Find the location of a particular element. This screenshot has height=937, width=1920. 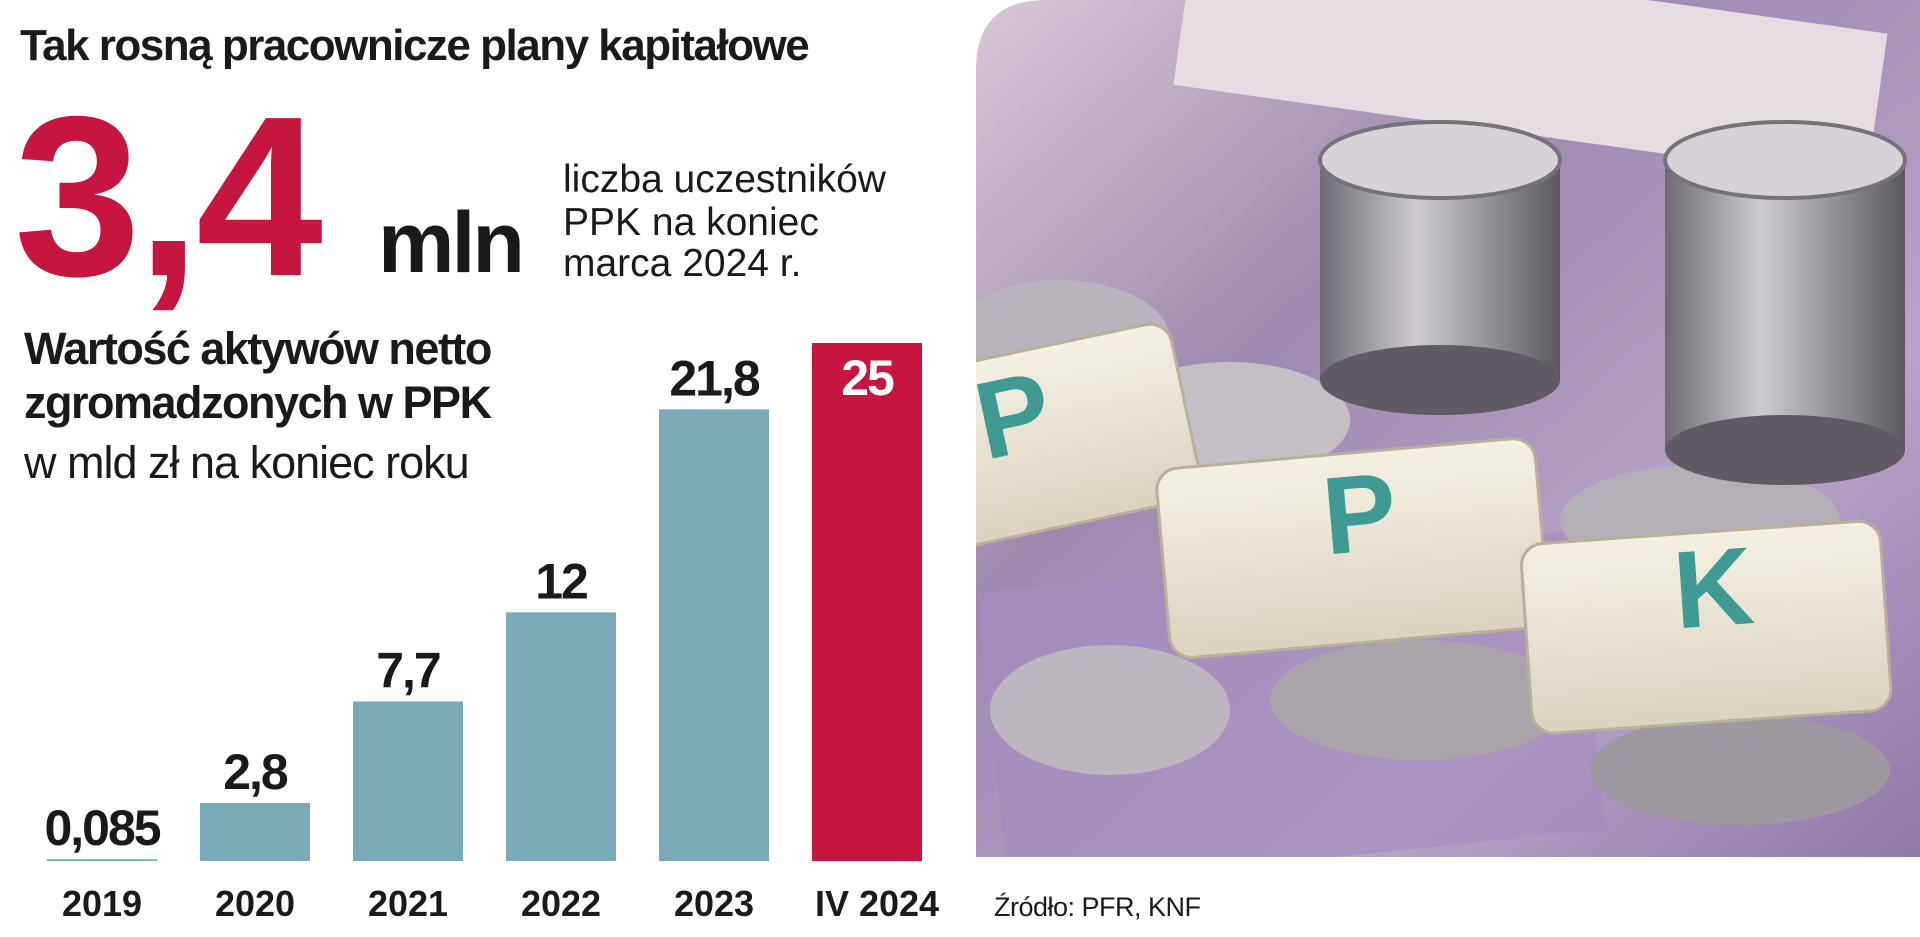

highlight-description: marca 2024 r. is located at coordinates (682, 263).